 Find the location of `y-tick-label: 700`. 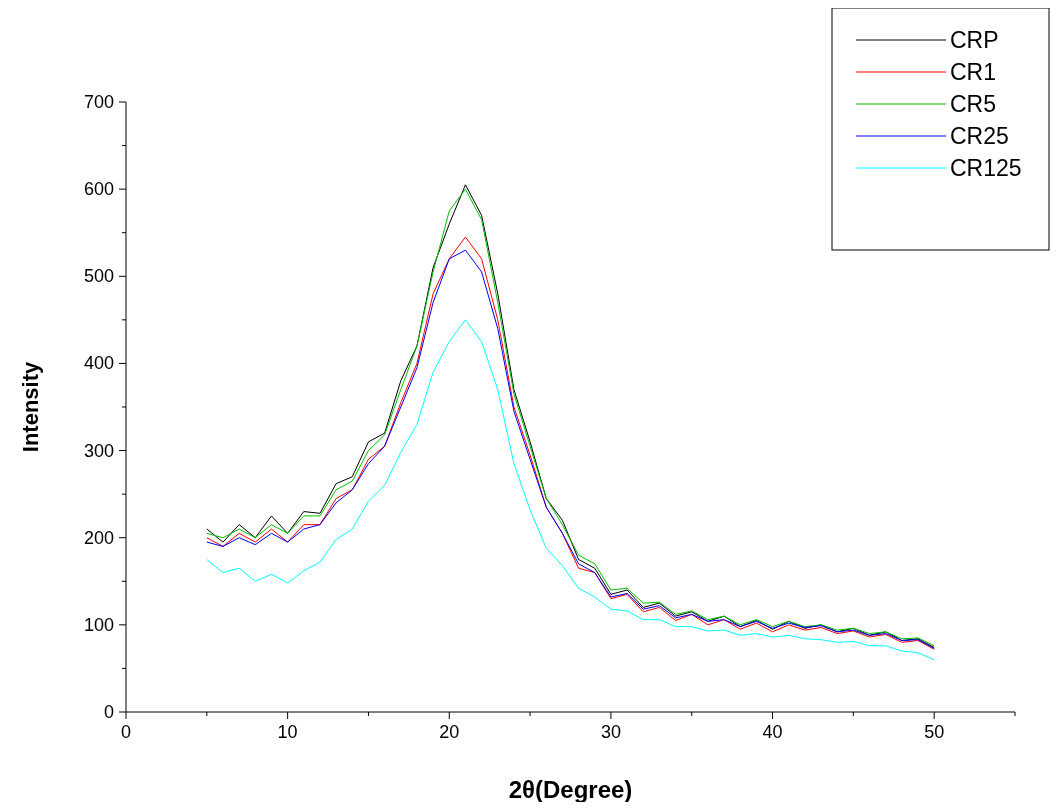

y-tick-label: 700 is located at coordinates (98, 102).